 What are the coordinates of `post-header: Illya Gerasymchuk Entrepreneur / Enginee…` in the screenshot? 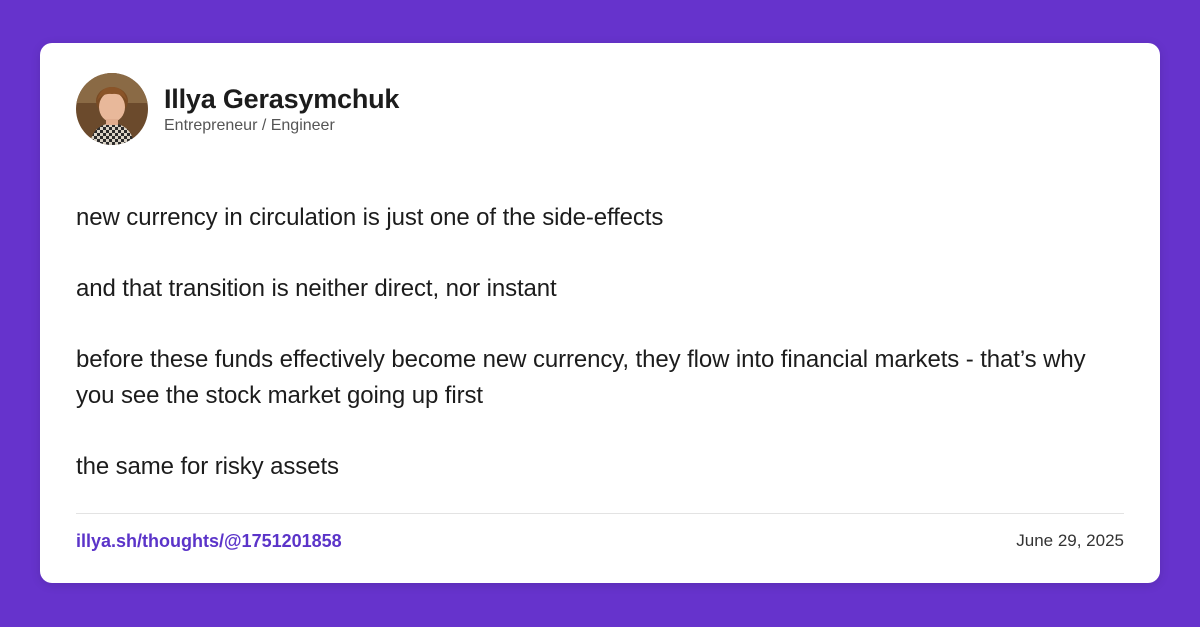 It's located at (237, 109).